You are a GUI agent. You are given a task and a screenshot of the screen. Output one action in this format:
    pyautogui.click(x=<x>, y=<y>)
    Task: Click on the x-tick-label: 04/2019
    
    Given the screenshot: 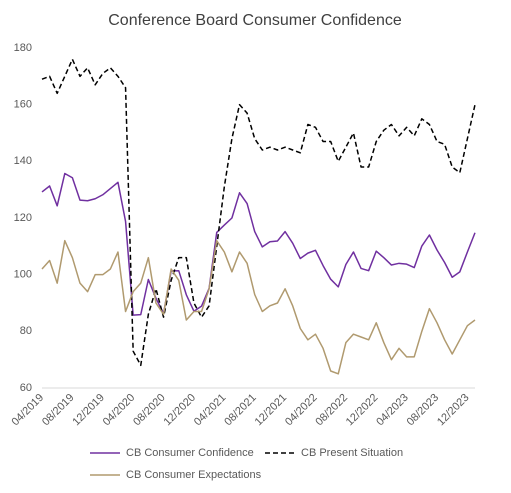 What is the action you would take?
    pyautogui.click(x=28, y=410)
    